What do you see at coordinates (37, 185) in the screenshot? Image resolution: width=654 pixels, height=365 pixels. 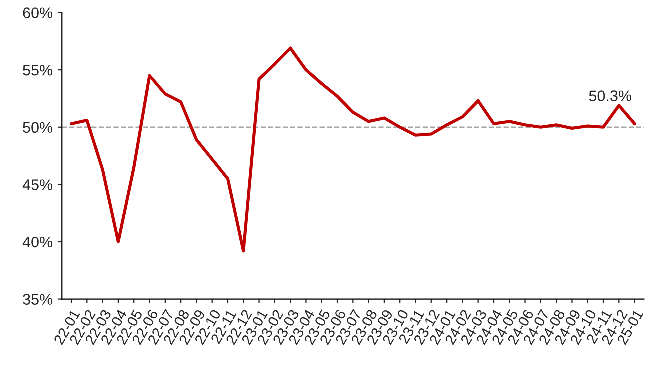 I see `y-tick-label: 45%` at bounding box center [37, 185].